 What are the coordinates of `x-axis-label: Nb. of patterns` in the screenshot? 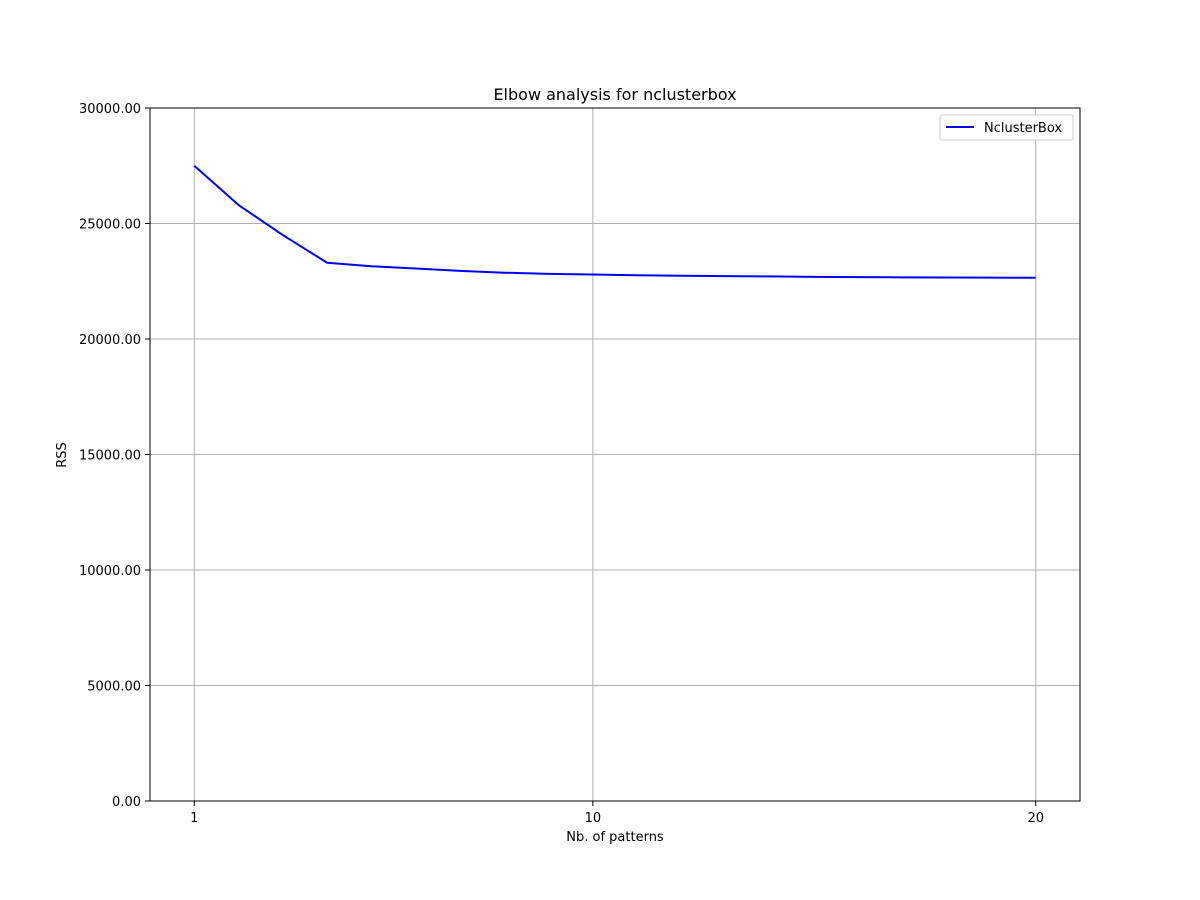 It's located at (615, 837).